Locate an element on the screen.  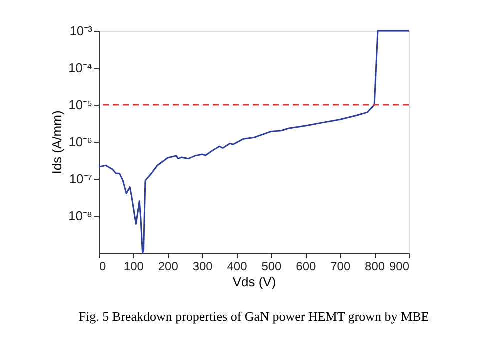
y-tick-label: 10⁻³ is located at coordinates (82, 31).